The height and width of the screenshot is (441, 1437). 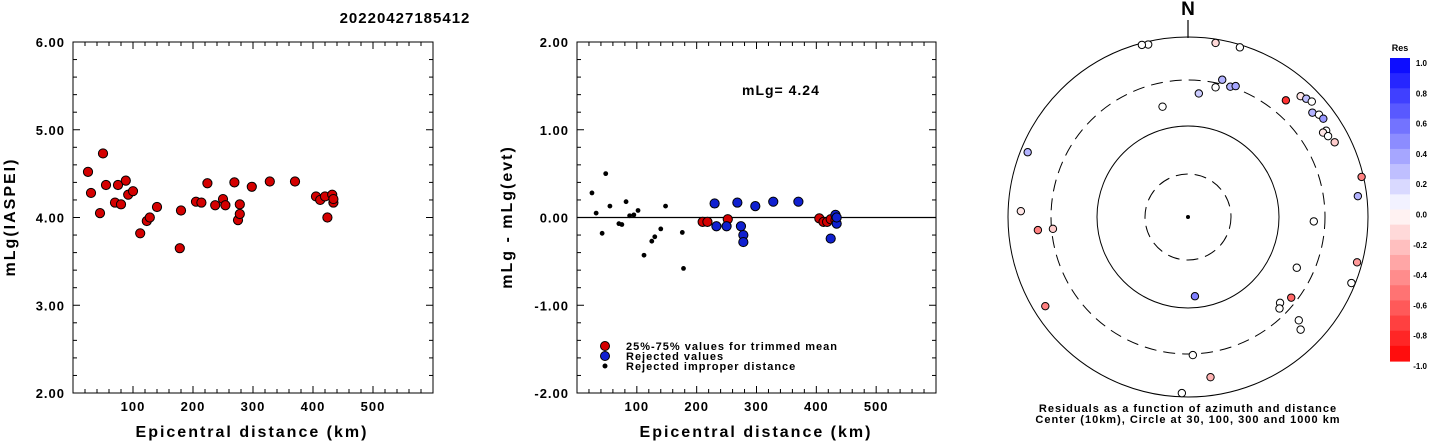 I want to click on colorbar-label: -0.8, so click(x=1420, y=336).